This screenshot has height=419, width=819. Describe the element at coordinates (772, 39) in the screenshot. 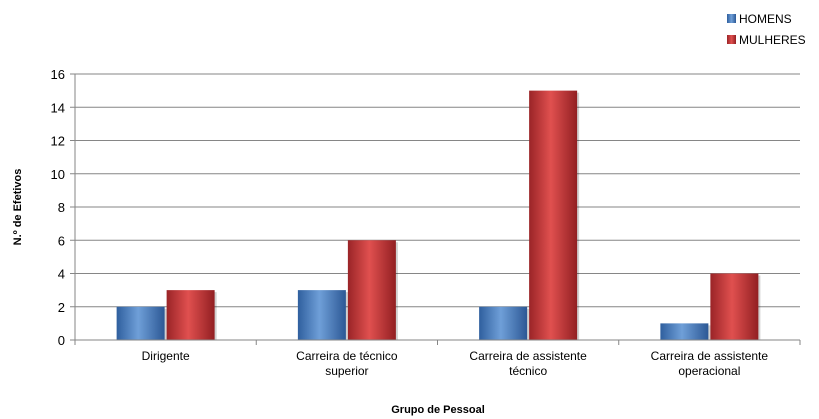

I see `legend-label-mulheres: MULHERES` at that location.